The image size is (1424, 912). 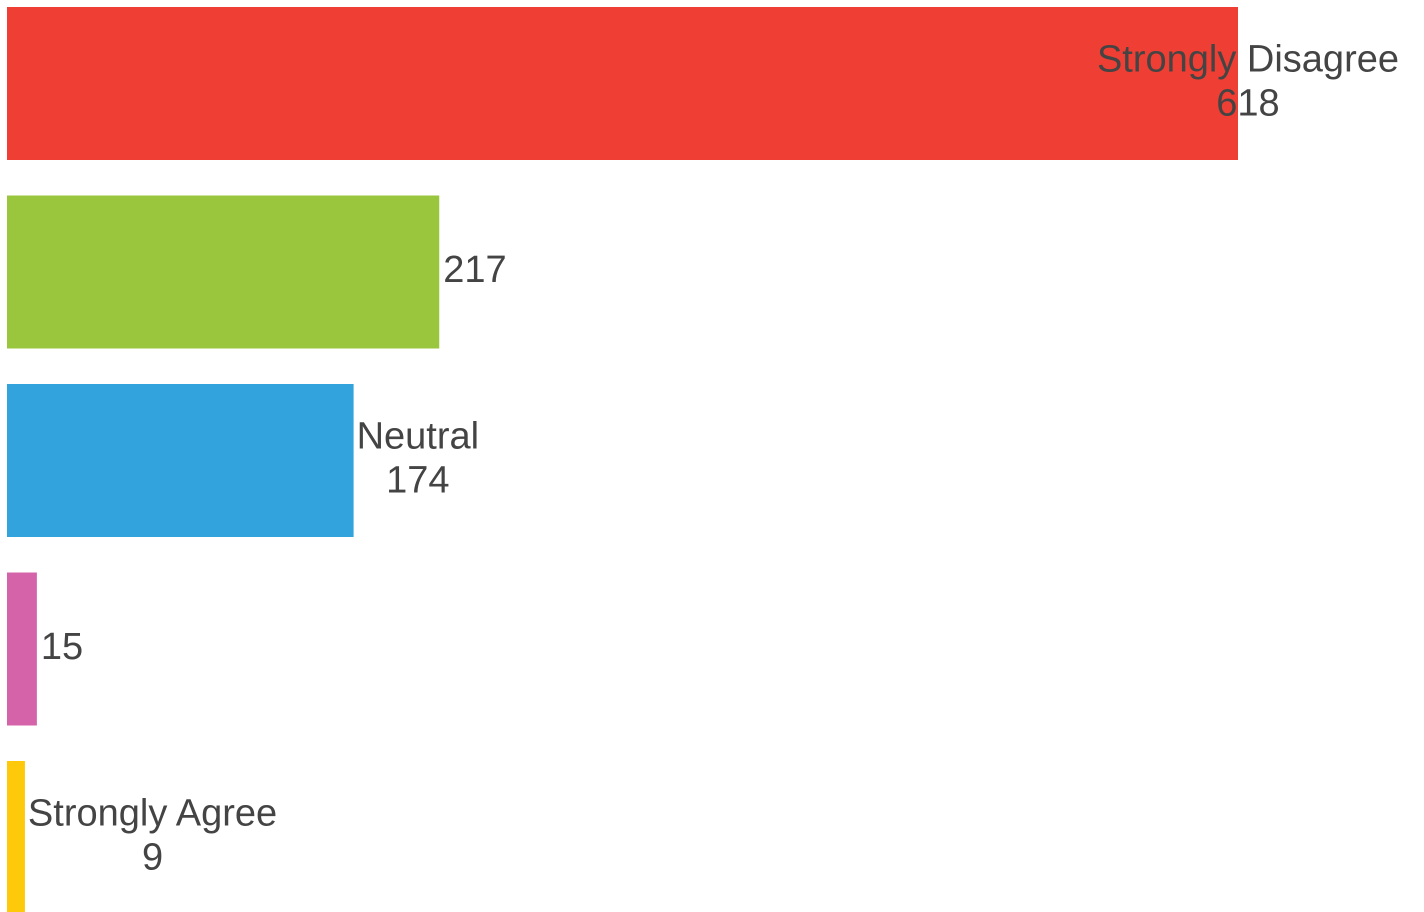 What do you see at coordinates (152, 814) in the screenshot?
I see `bar-category-label: Strongly Agree` at bounding box center [152, 814].